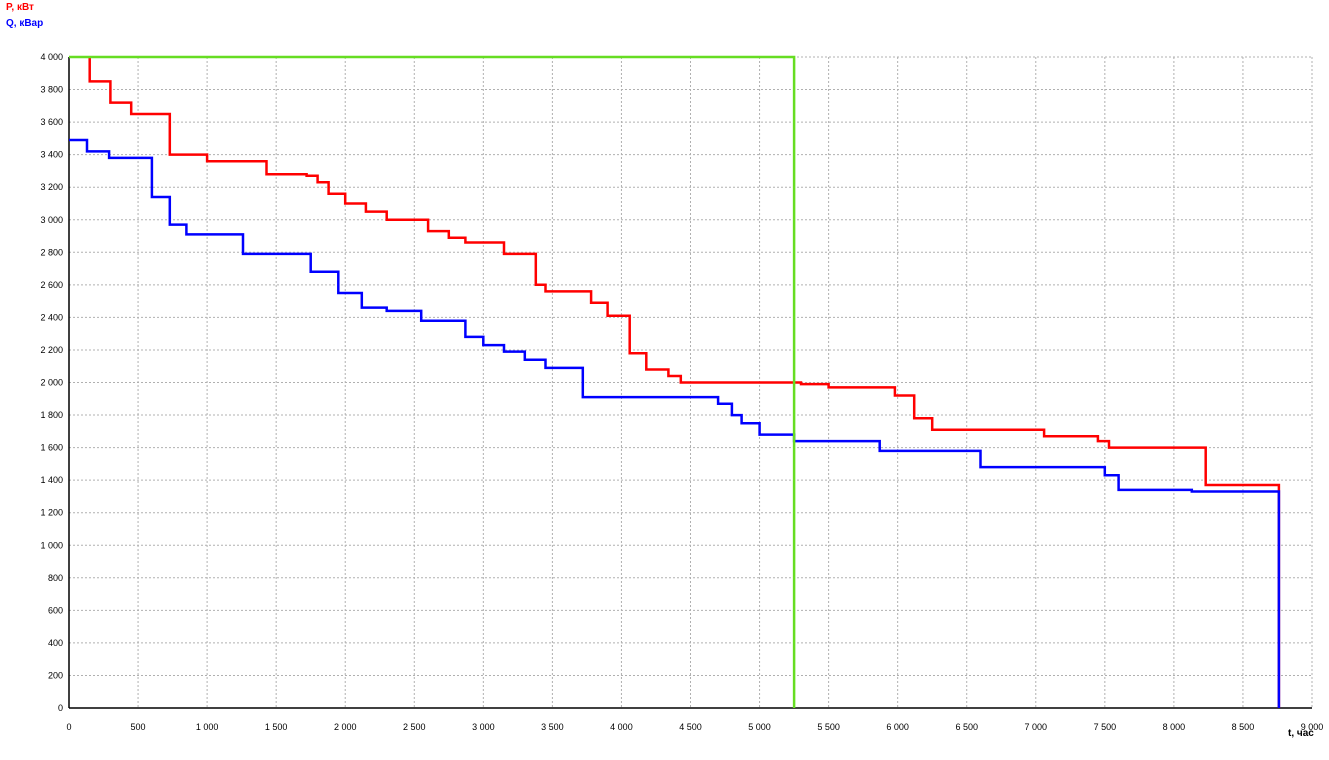 The width and height of the screenshot is (1329, 760). What do you see at coordinates (51, 285) in the screenshot?
I see `y-tick-label: 2 600` at bounding box center [51, 285].